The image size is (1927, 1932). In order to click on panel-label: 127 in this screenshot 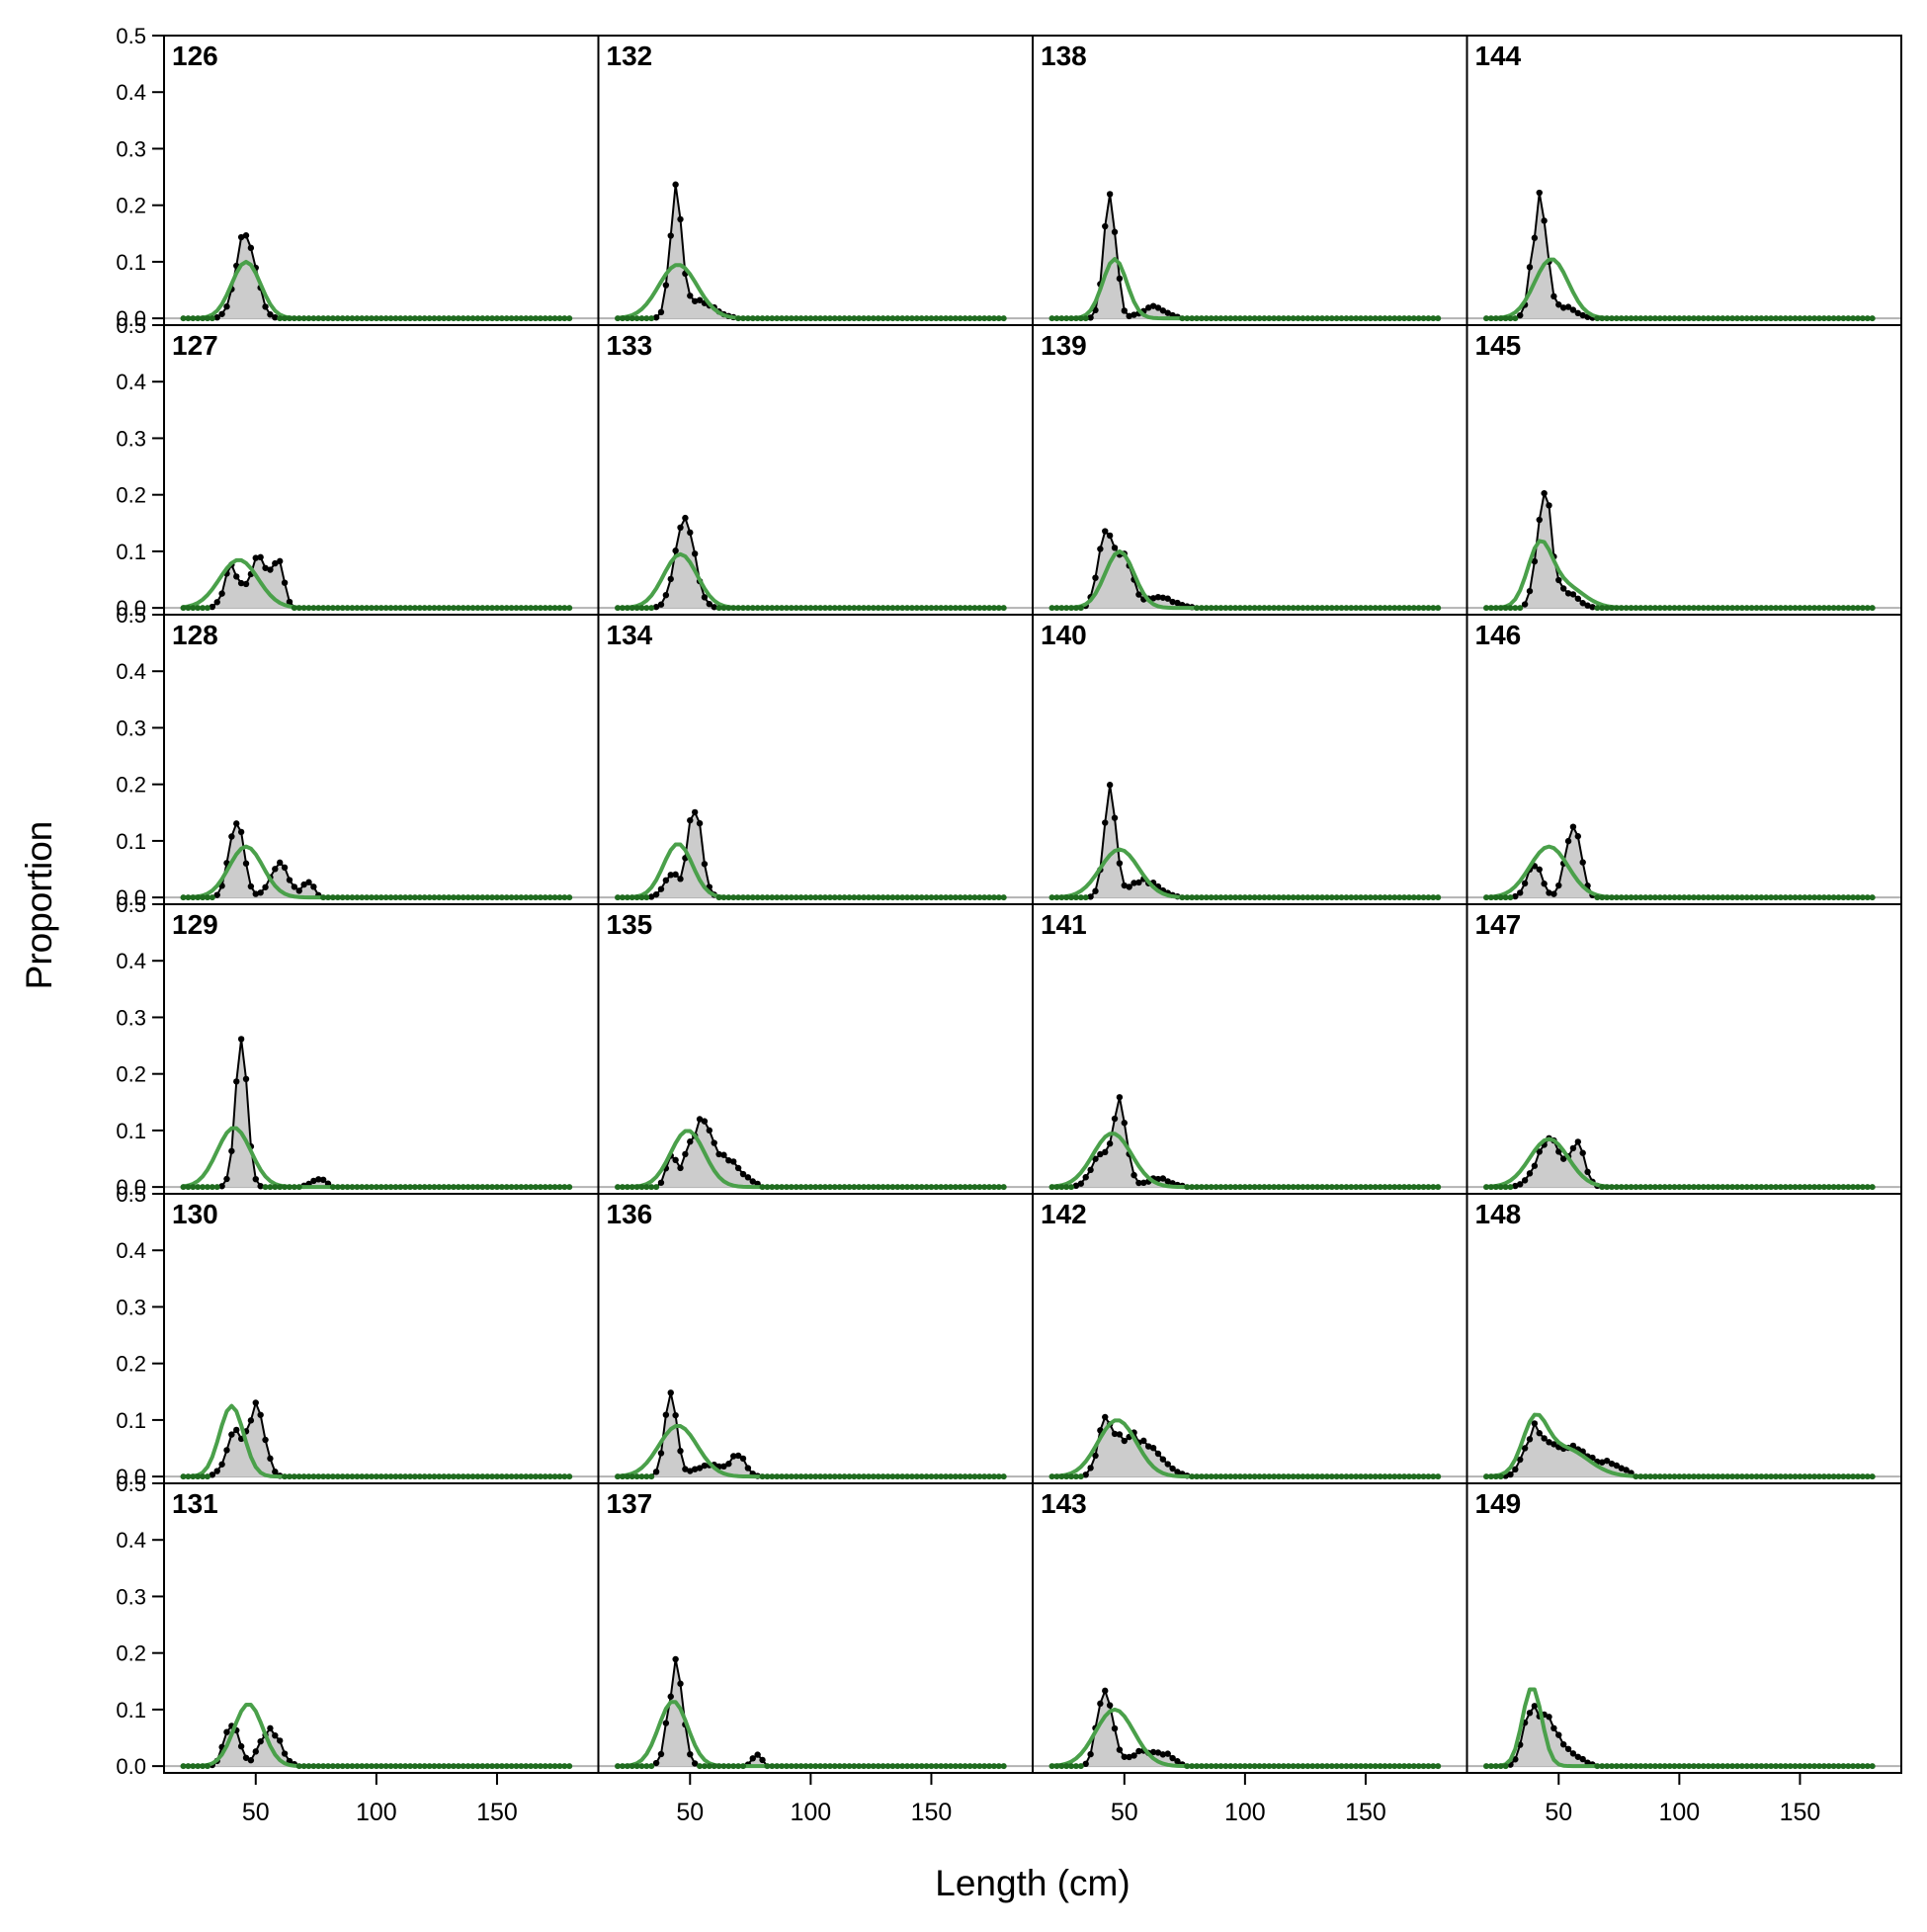, I will do `click(195, 345)`.